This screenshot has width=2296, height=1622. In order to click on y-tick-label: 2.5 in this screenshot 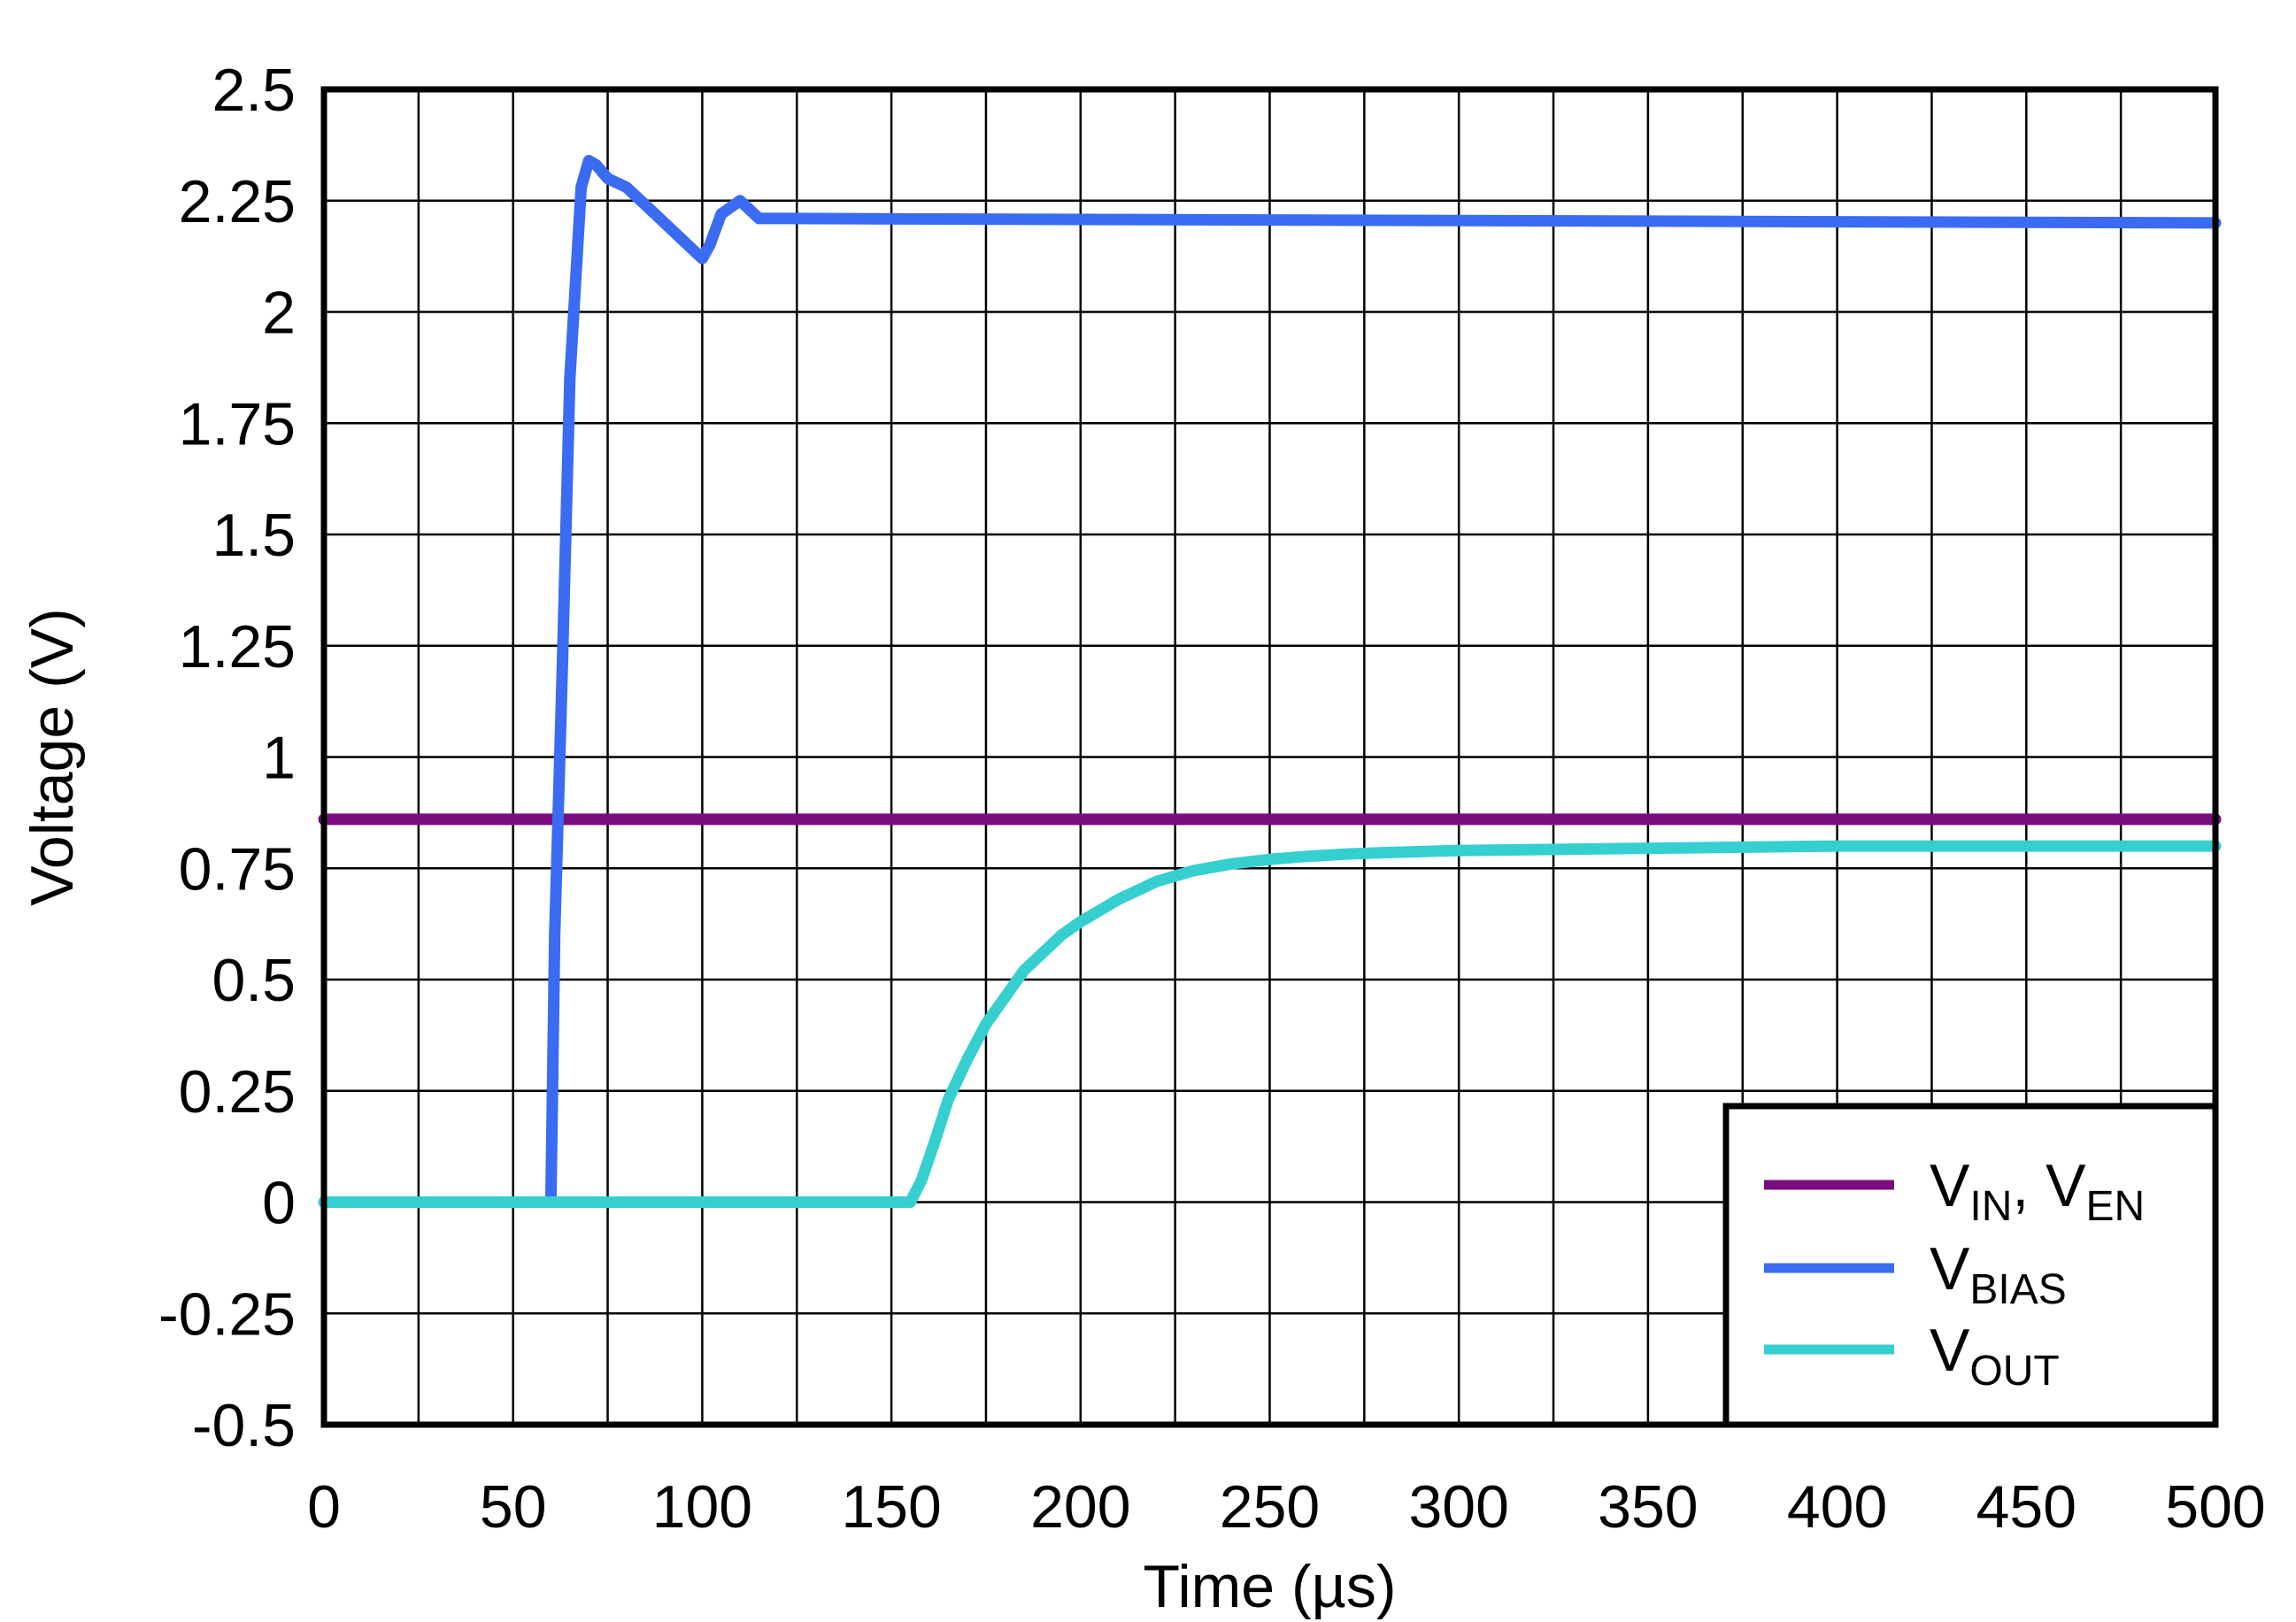, I will do `click(254, 90)`.